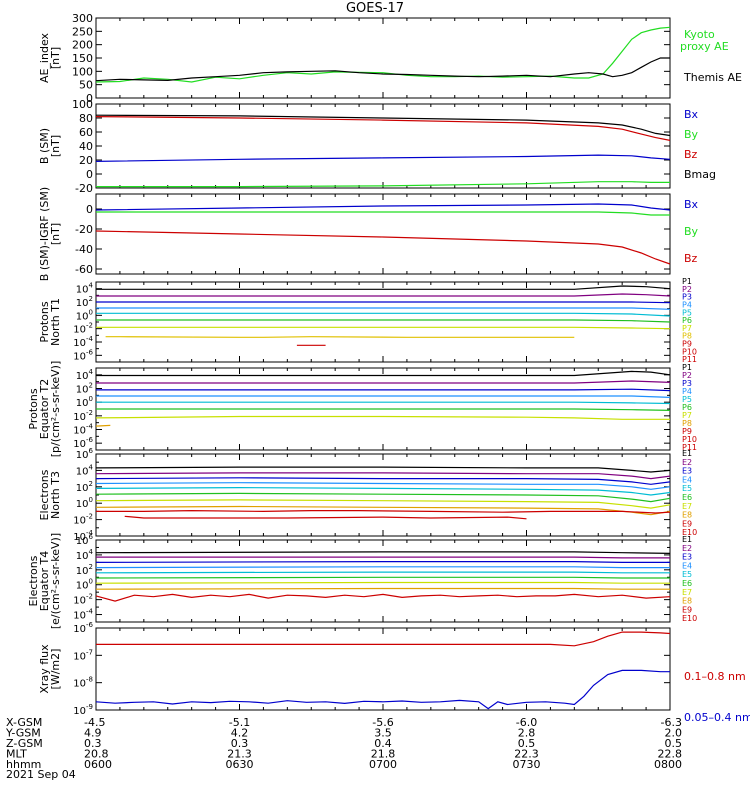 The height and width of the screenshot is (804, 750). I want to click on series-line-0-1-0-8-nm, so click(383, 639).